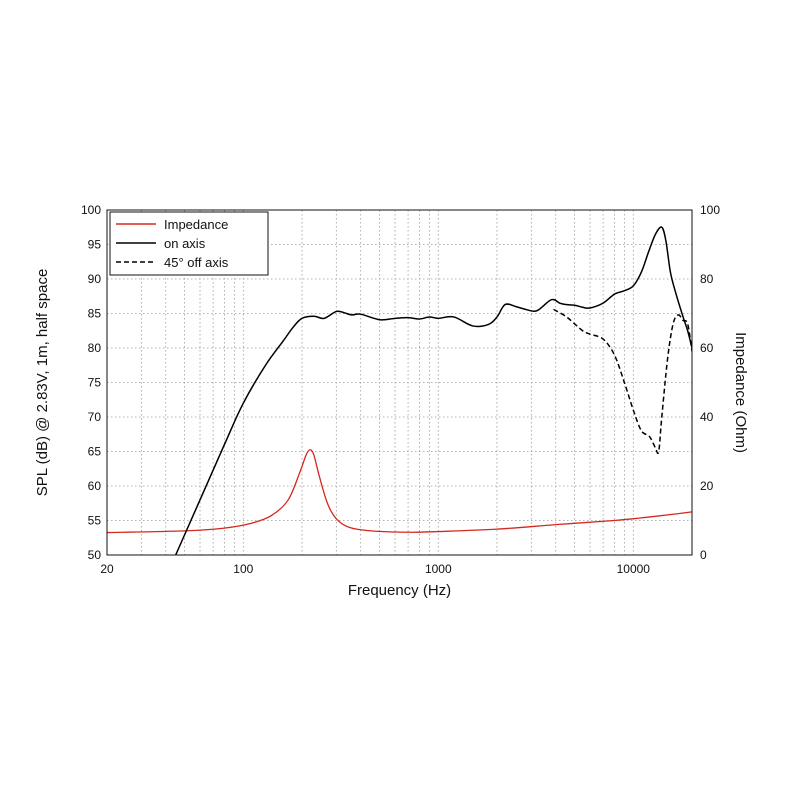  What do you see at coordinates (95, 521) in the screenshot?
I see `y-left-tick-label: 55` at bounding box center [95, 521].